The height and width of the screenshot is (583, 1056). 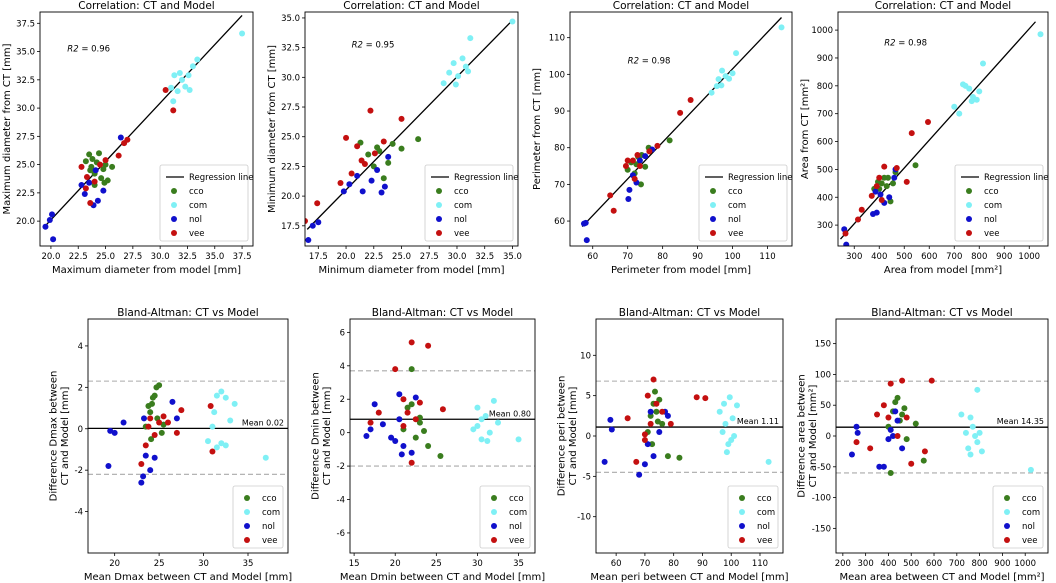 What do you see at coordinates (505, 517) in the screenshot?
I see `legend: cco com nol vee` at bounding box center [505, 517].